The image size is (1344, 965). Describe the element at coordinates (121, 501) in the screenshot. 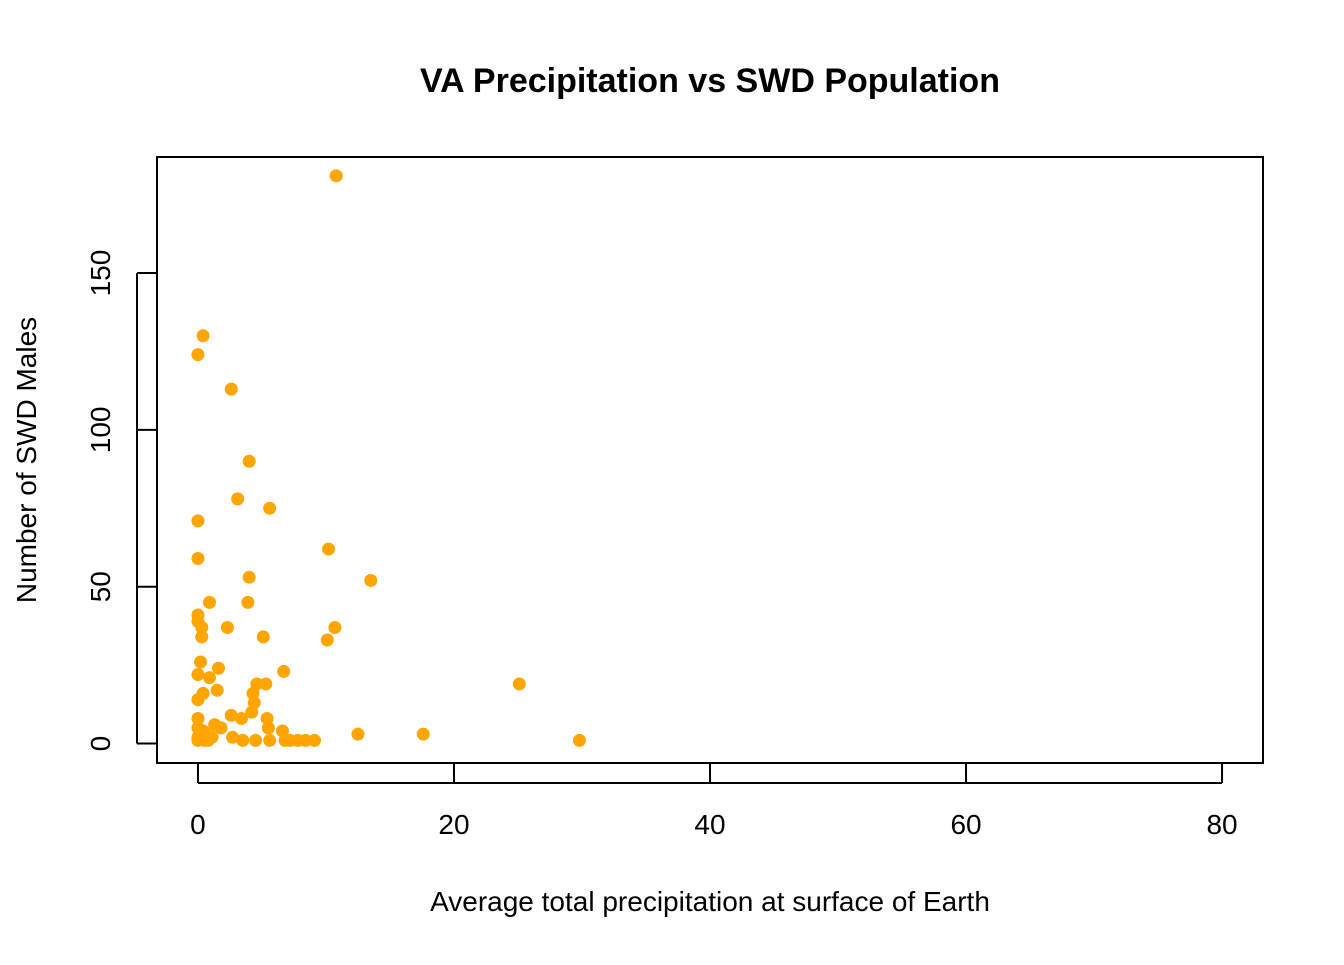

I see `y-axis: 0 50 100 150` at that location.